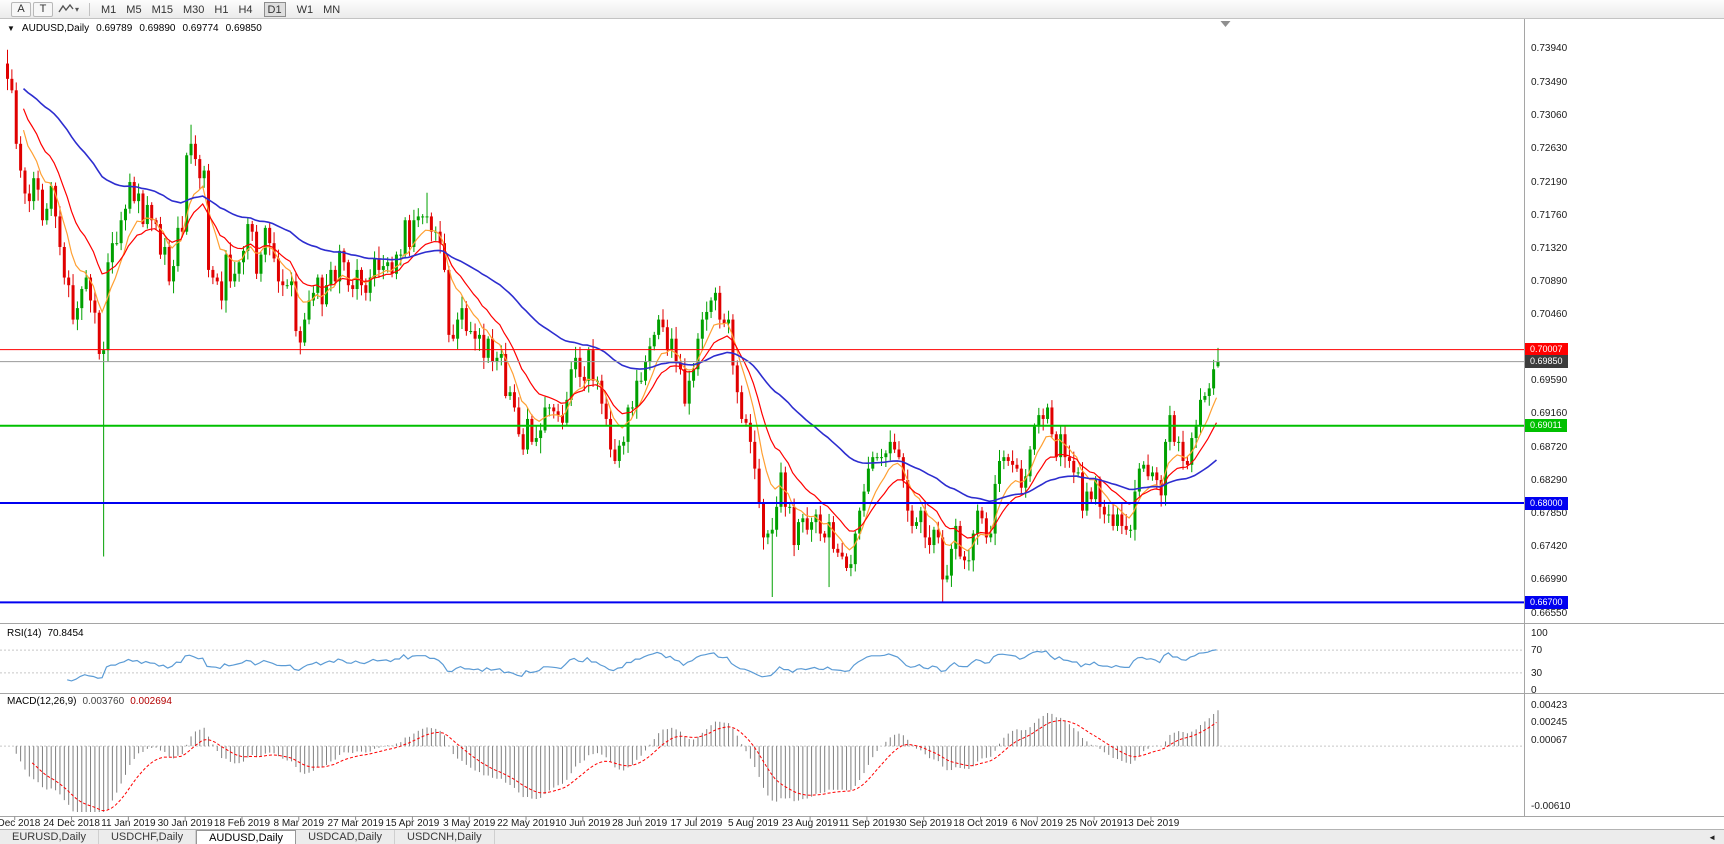 The image size is (1724, 844). Describe the element at coordinates (1539, 633) in the screenshot. I see `rsi-tick: 100` at that location.